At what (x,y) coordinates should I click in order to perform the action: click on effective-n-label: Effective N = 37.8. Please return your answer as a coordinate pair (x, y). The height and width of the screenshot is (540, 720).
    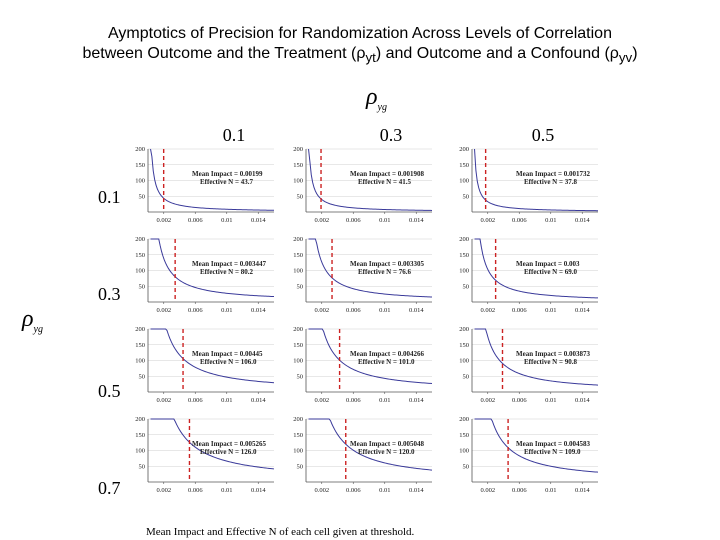
    Looking at the image, I should click on (550, 182).